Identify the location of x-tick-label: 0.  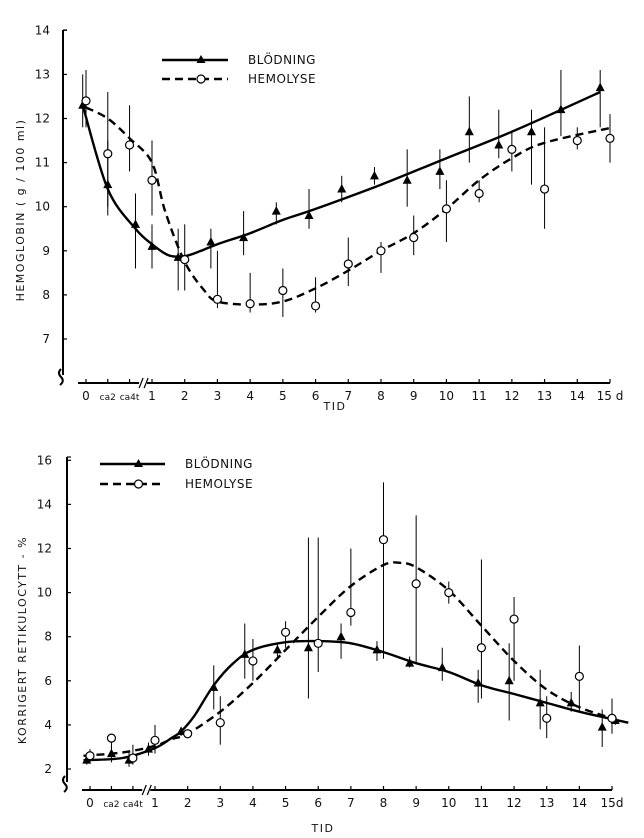
(86, 396).